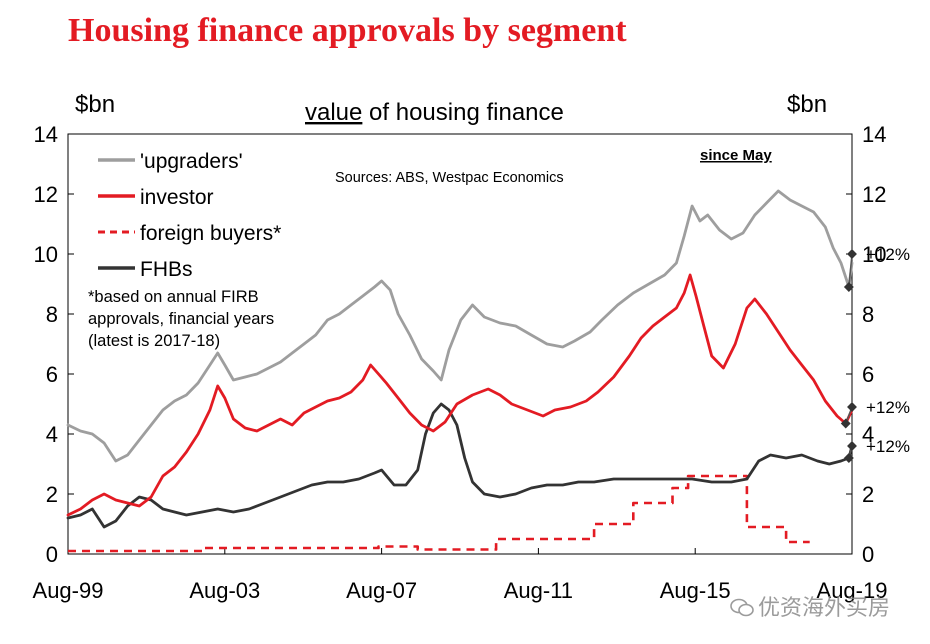  I want to click on annotation-connector-upgraders, so click(850, 270).